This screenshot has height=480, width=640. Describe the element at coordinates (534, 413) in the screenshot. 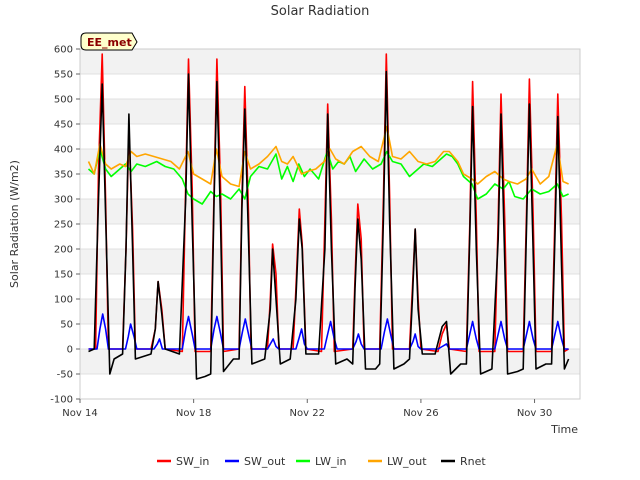

I see `x-tick-label: Nov 30` at that location.